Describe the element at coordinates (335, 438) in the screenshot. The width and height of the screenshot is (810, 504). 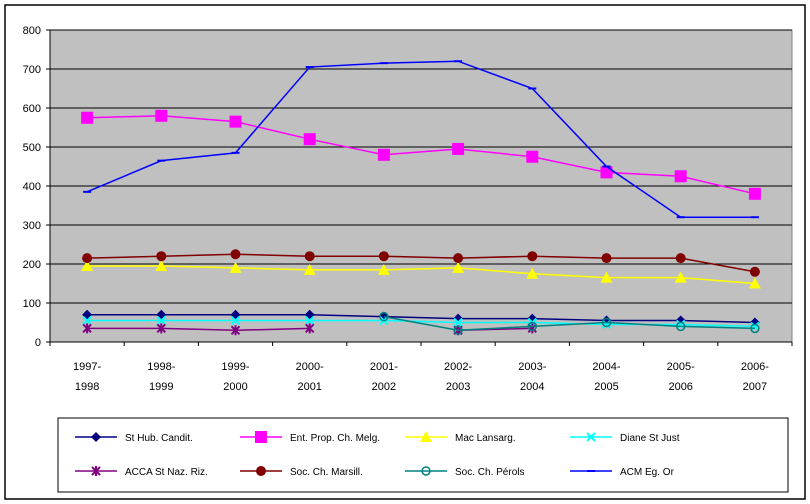
I see `legend-label: Ent. Prop. Ch. Melg.` at that location.